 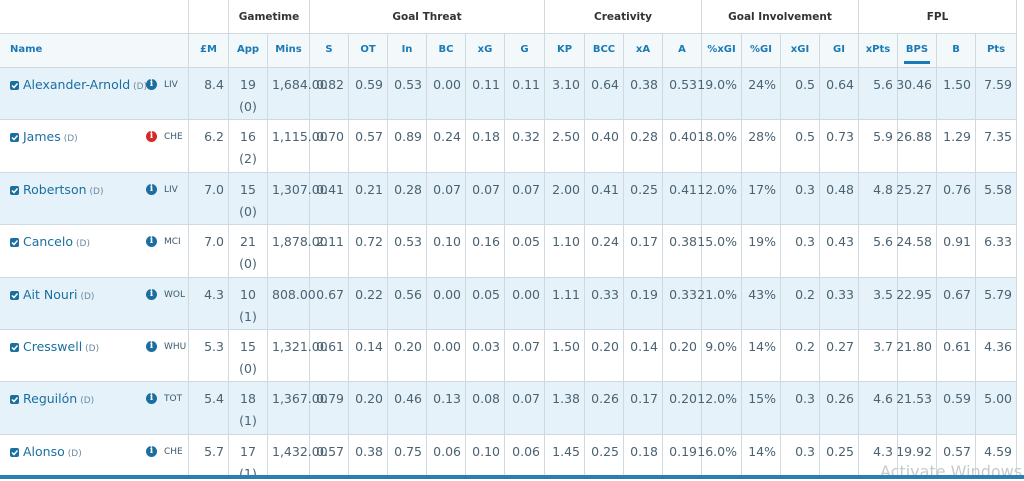 What do you see at coordinates (298, 356) in the screenshot?
I see `value-cell: 1,321.00` at bounding box center [298, 356].